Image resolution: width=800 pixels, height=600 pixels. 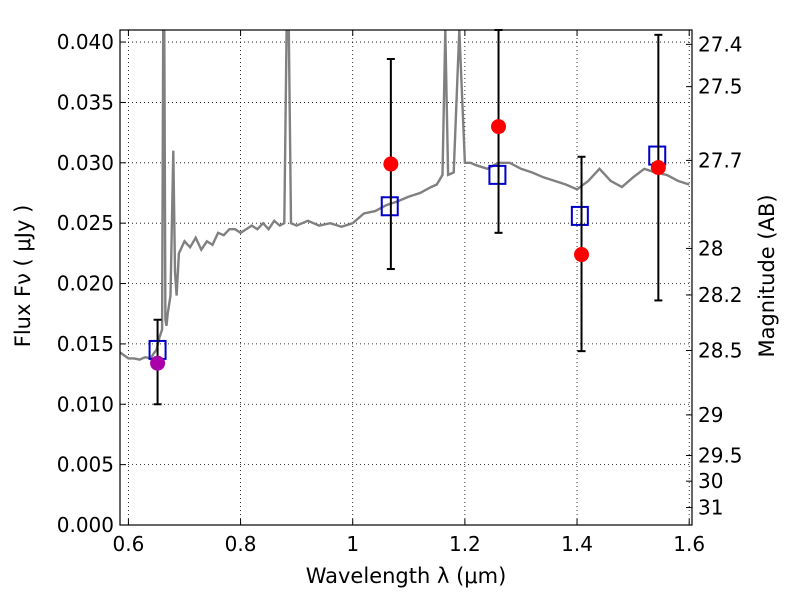 I want to click on mag-tick-label: 28.2, so click(x=720, y=295).